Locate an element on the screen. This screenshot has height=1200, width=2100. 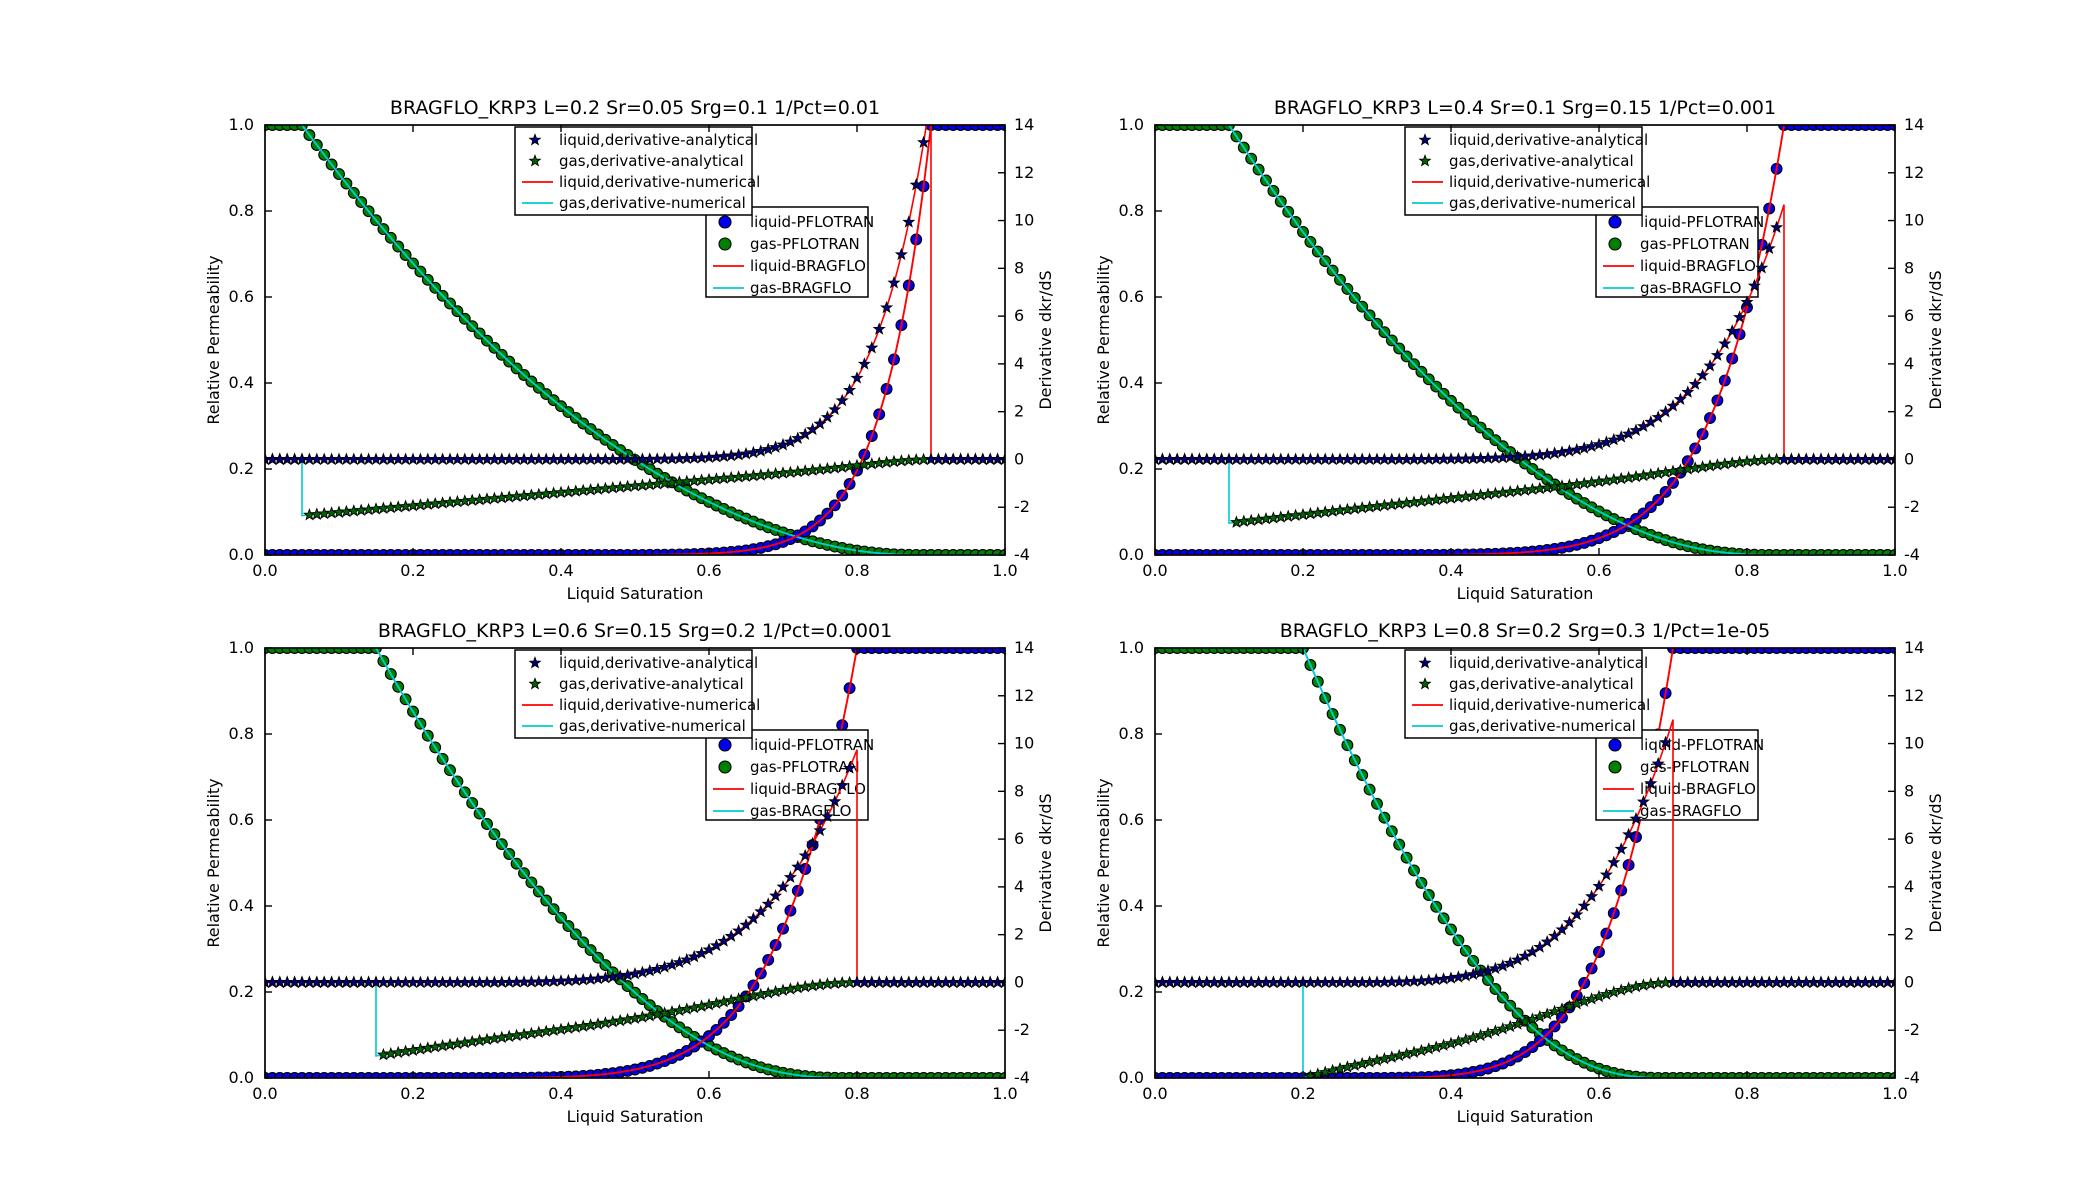
legend-item-label: gas,derivative-analytical is located at coordinates (651, 684).